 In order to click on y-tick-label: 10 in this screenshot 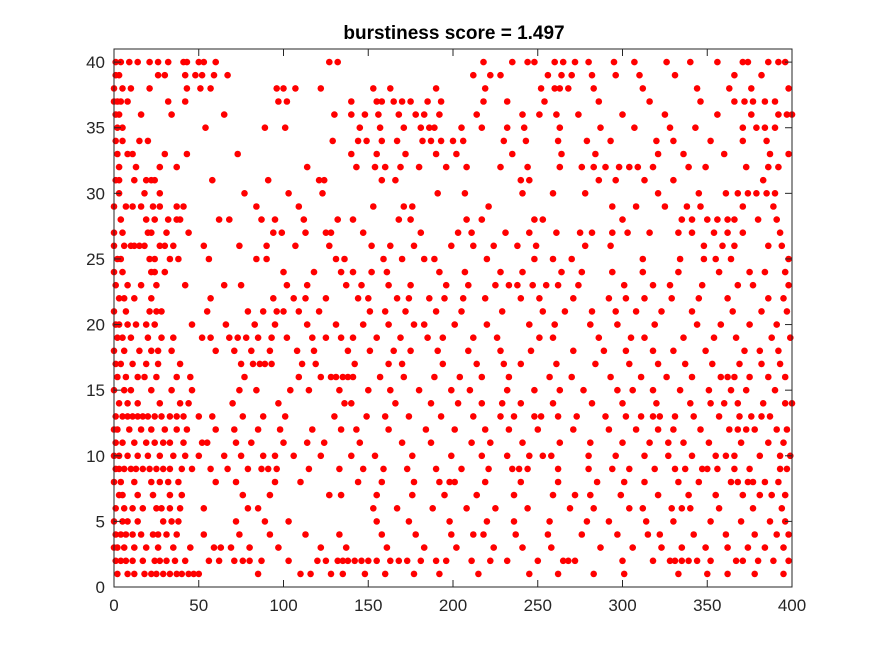, I will do `click(95, 456)`.